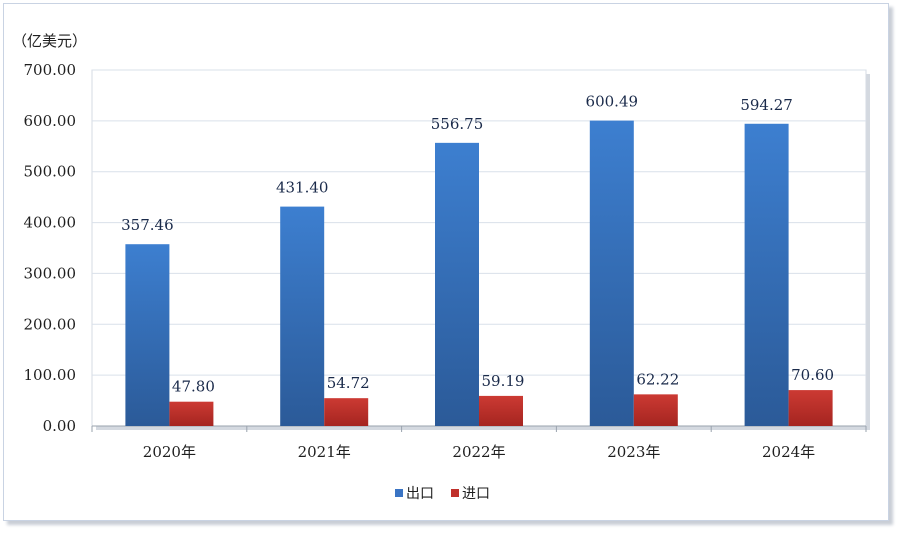 The height and width of the screenshot is (536, 904). Describe the element at coordinates (50, 172) in the screenshot. I see `y-tick-label: 500.00` at that location.